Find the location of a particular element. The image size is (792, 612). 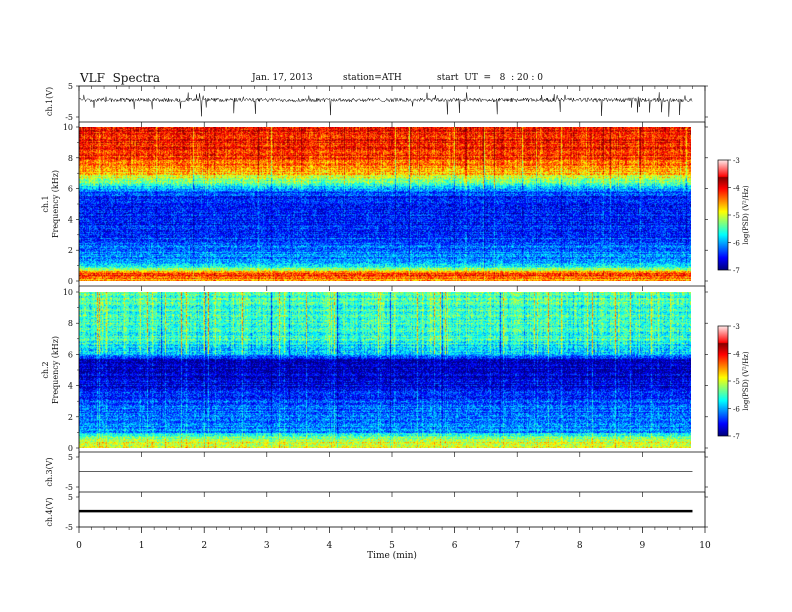

x-axis-label: Time (min) is located at coordinates (392, 555).